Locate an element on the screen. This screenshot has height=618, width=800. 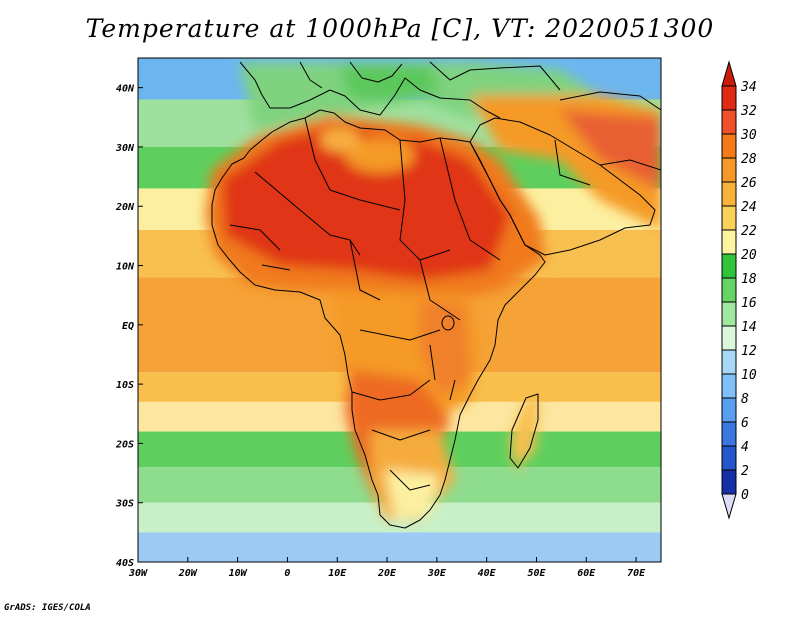
colorbar-over-triangle is located at coordinates (729, 73).